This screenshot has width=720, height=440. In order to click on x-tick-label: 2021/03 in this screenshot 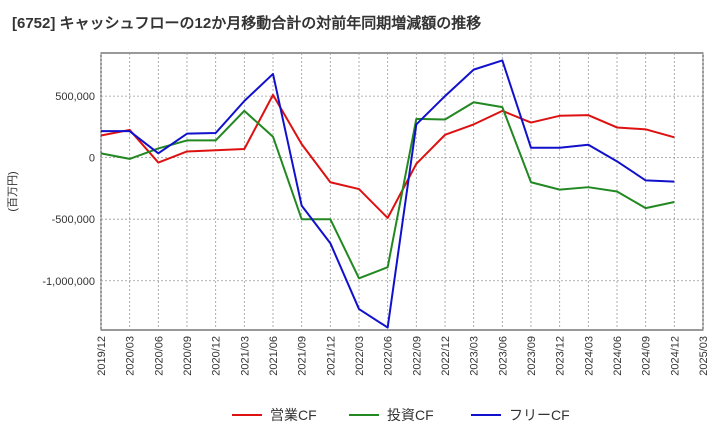, I will do `click(245, 356)`.